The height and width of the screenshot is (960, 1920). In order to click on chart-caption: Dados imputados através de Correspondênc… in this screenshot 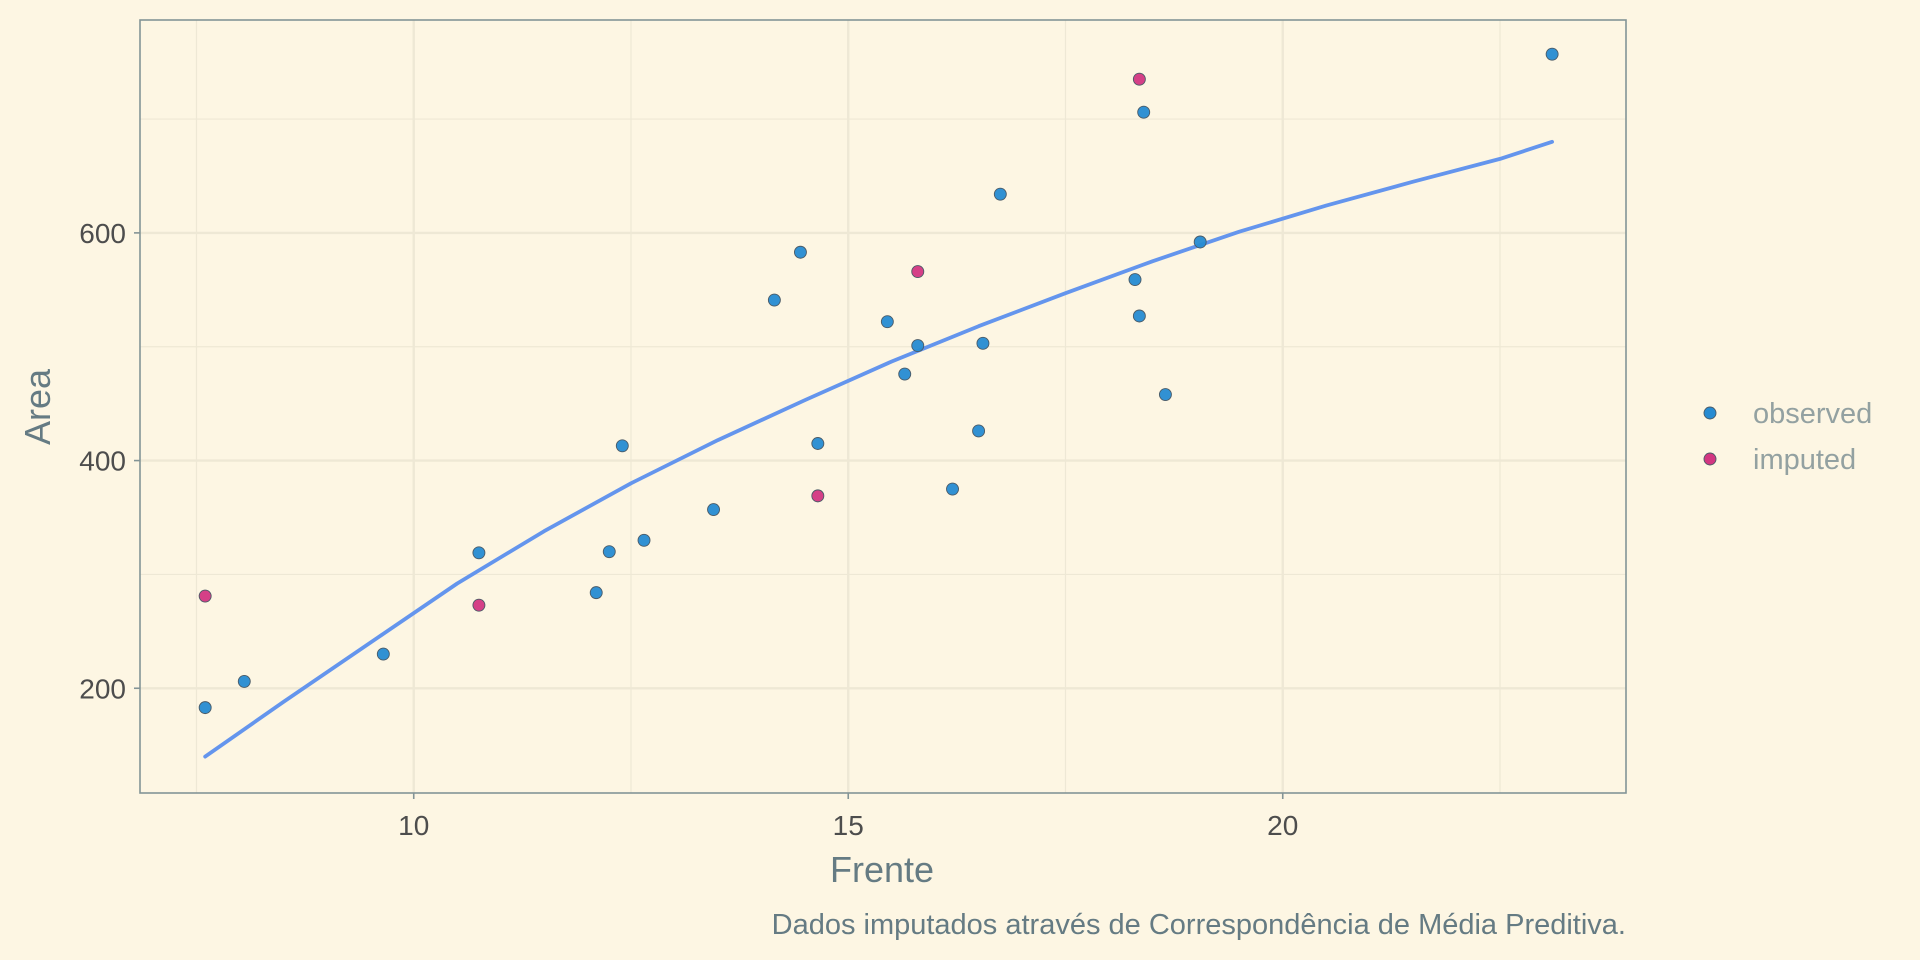, I will do `click(1199, 925)`.